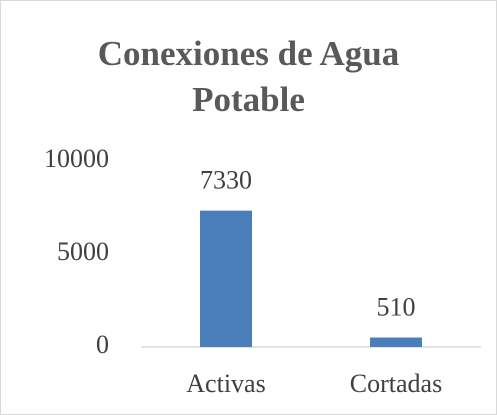 The image size is (497, 415). I want to click on x-tick-label: Activas, so click(225, 383).